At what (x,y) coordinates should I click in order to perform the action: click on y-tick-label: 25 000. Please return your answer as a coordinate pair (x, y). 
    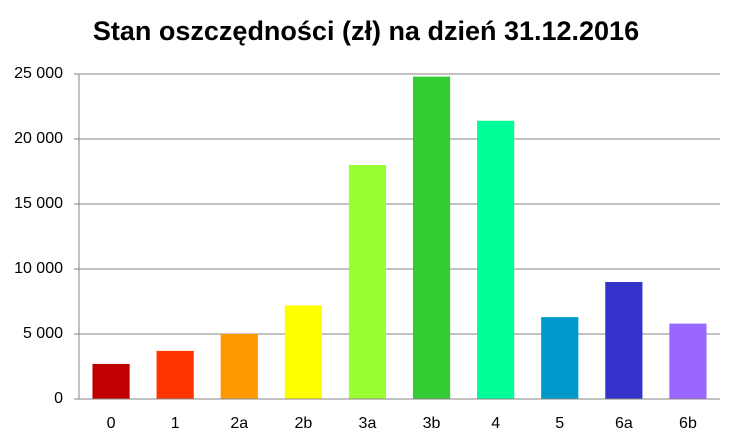
    Looking at the image, I should click on (38, 73).